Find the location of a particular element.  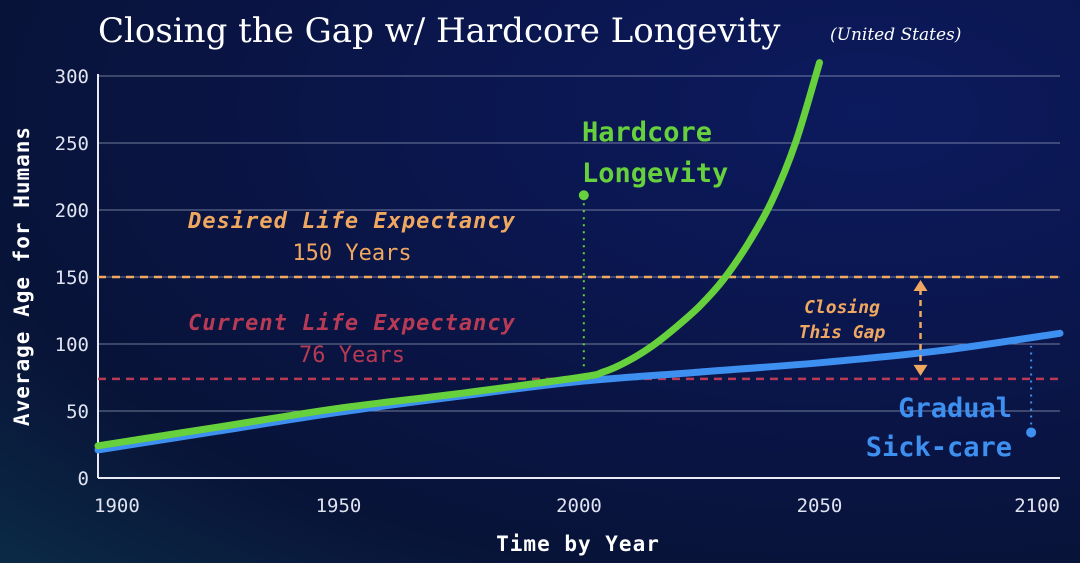

chart-subtitle: (United States) is located at coordinates (895, 35).